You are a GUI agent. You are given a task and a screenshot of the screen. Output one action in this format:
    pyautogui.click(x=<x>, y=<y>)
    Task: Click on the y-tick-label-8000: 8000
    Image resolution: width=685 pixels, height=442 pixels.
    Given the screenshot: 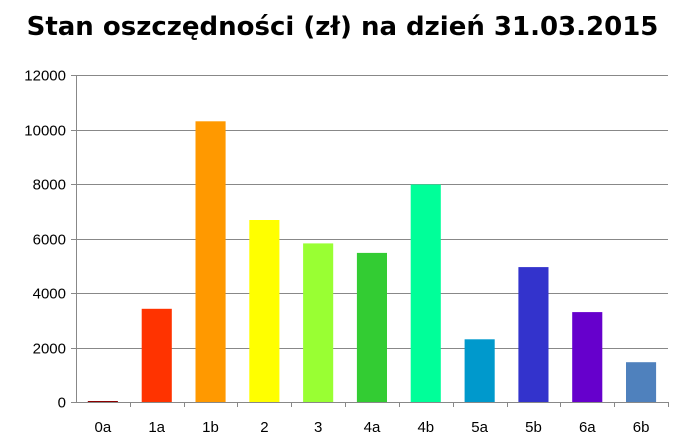 What is the action you would take?
    pyautogui.click(x=49, y=185)
    